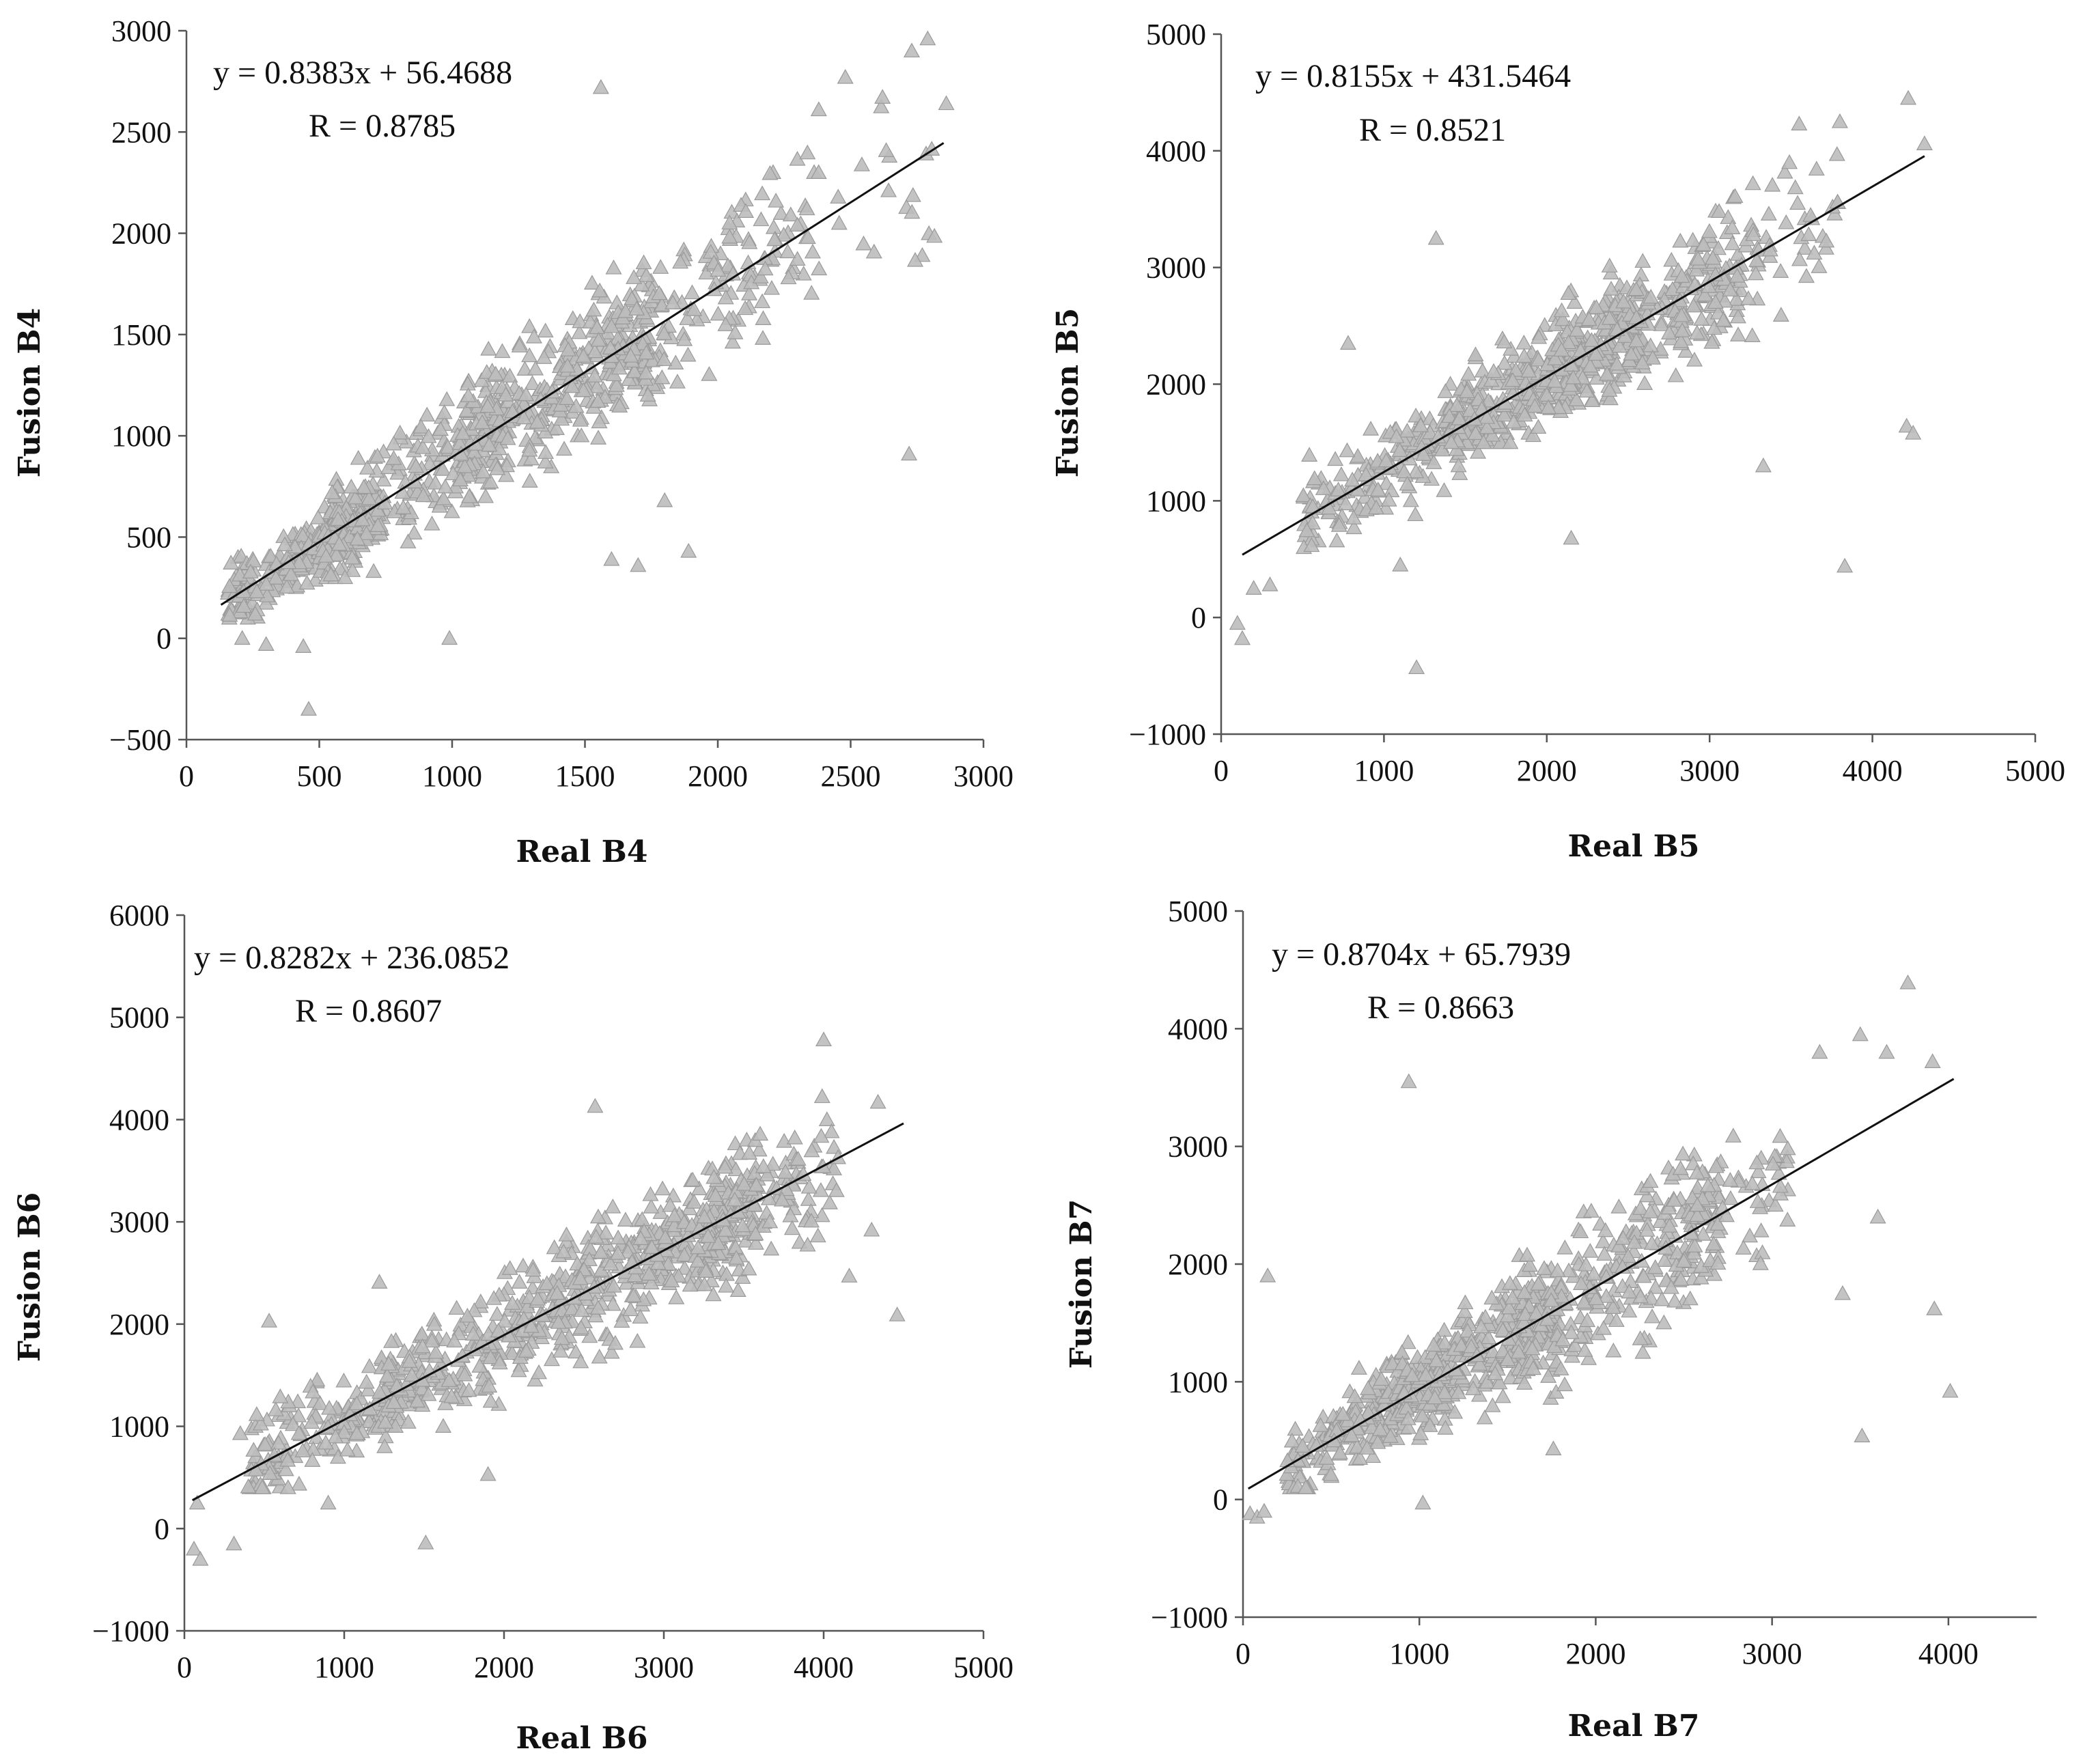 Image resolution: width=2081 pixels, height=1764 pixels. What do you see at coordinates (1176, 501) in the screenshot?
I see `panel-b5-y-tick-label: 1000` at bounding box center [1176, 501].